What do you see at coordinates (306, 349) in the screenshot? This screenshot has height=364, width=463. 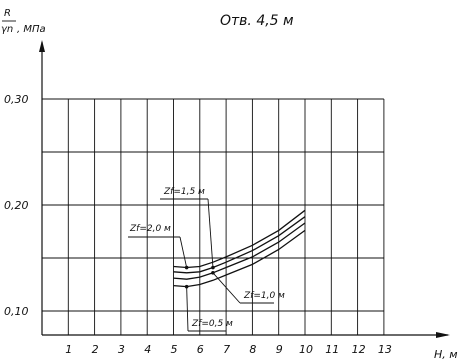 I see `x-tick-label: 10` at bounding box center [306, 349].